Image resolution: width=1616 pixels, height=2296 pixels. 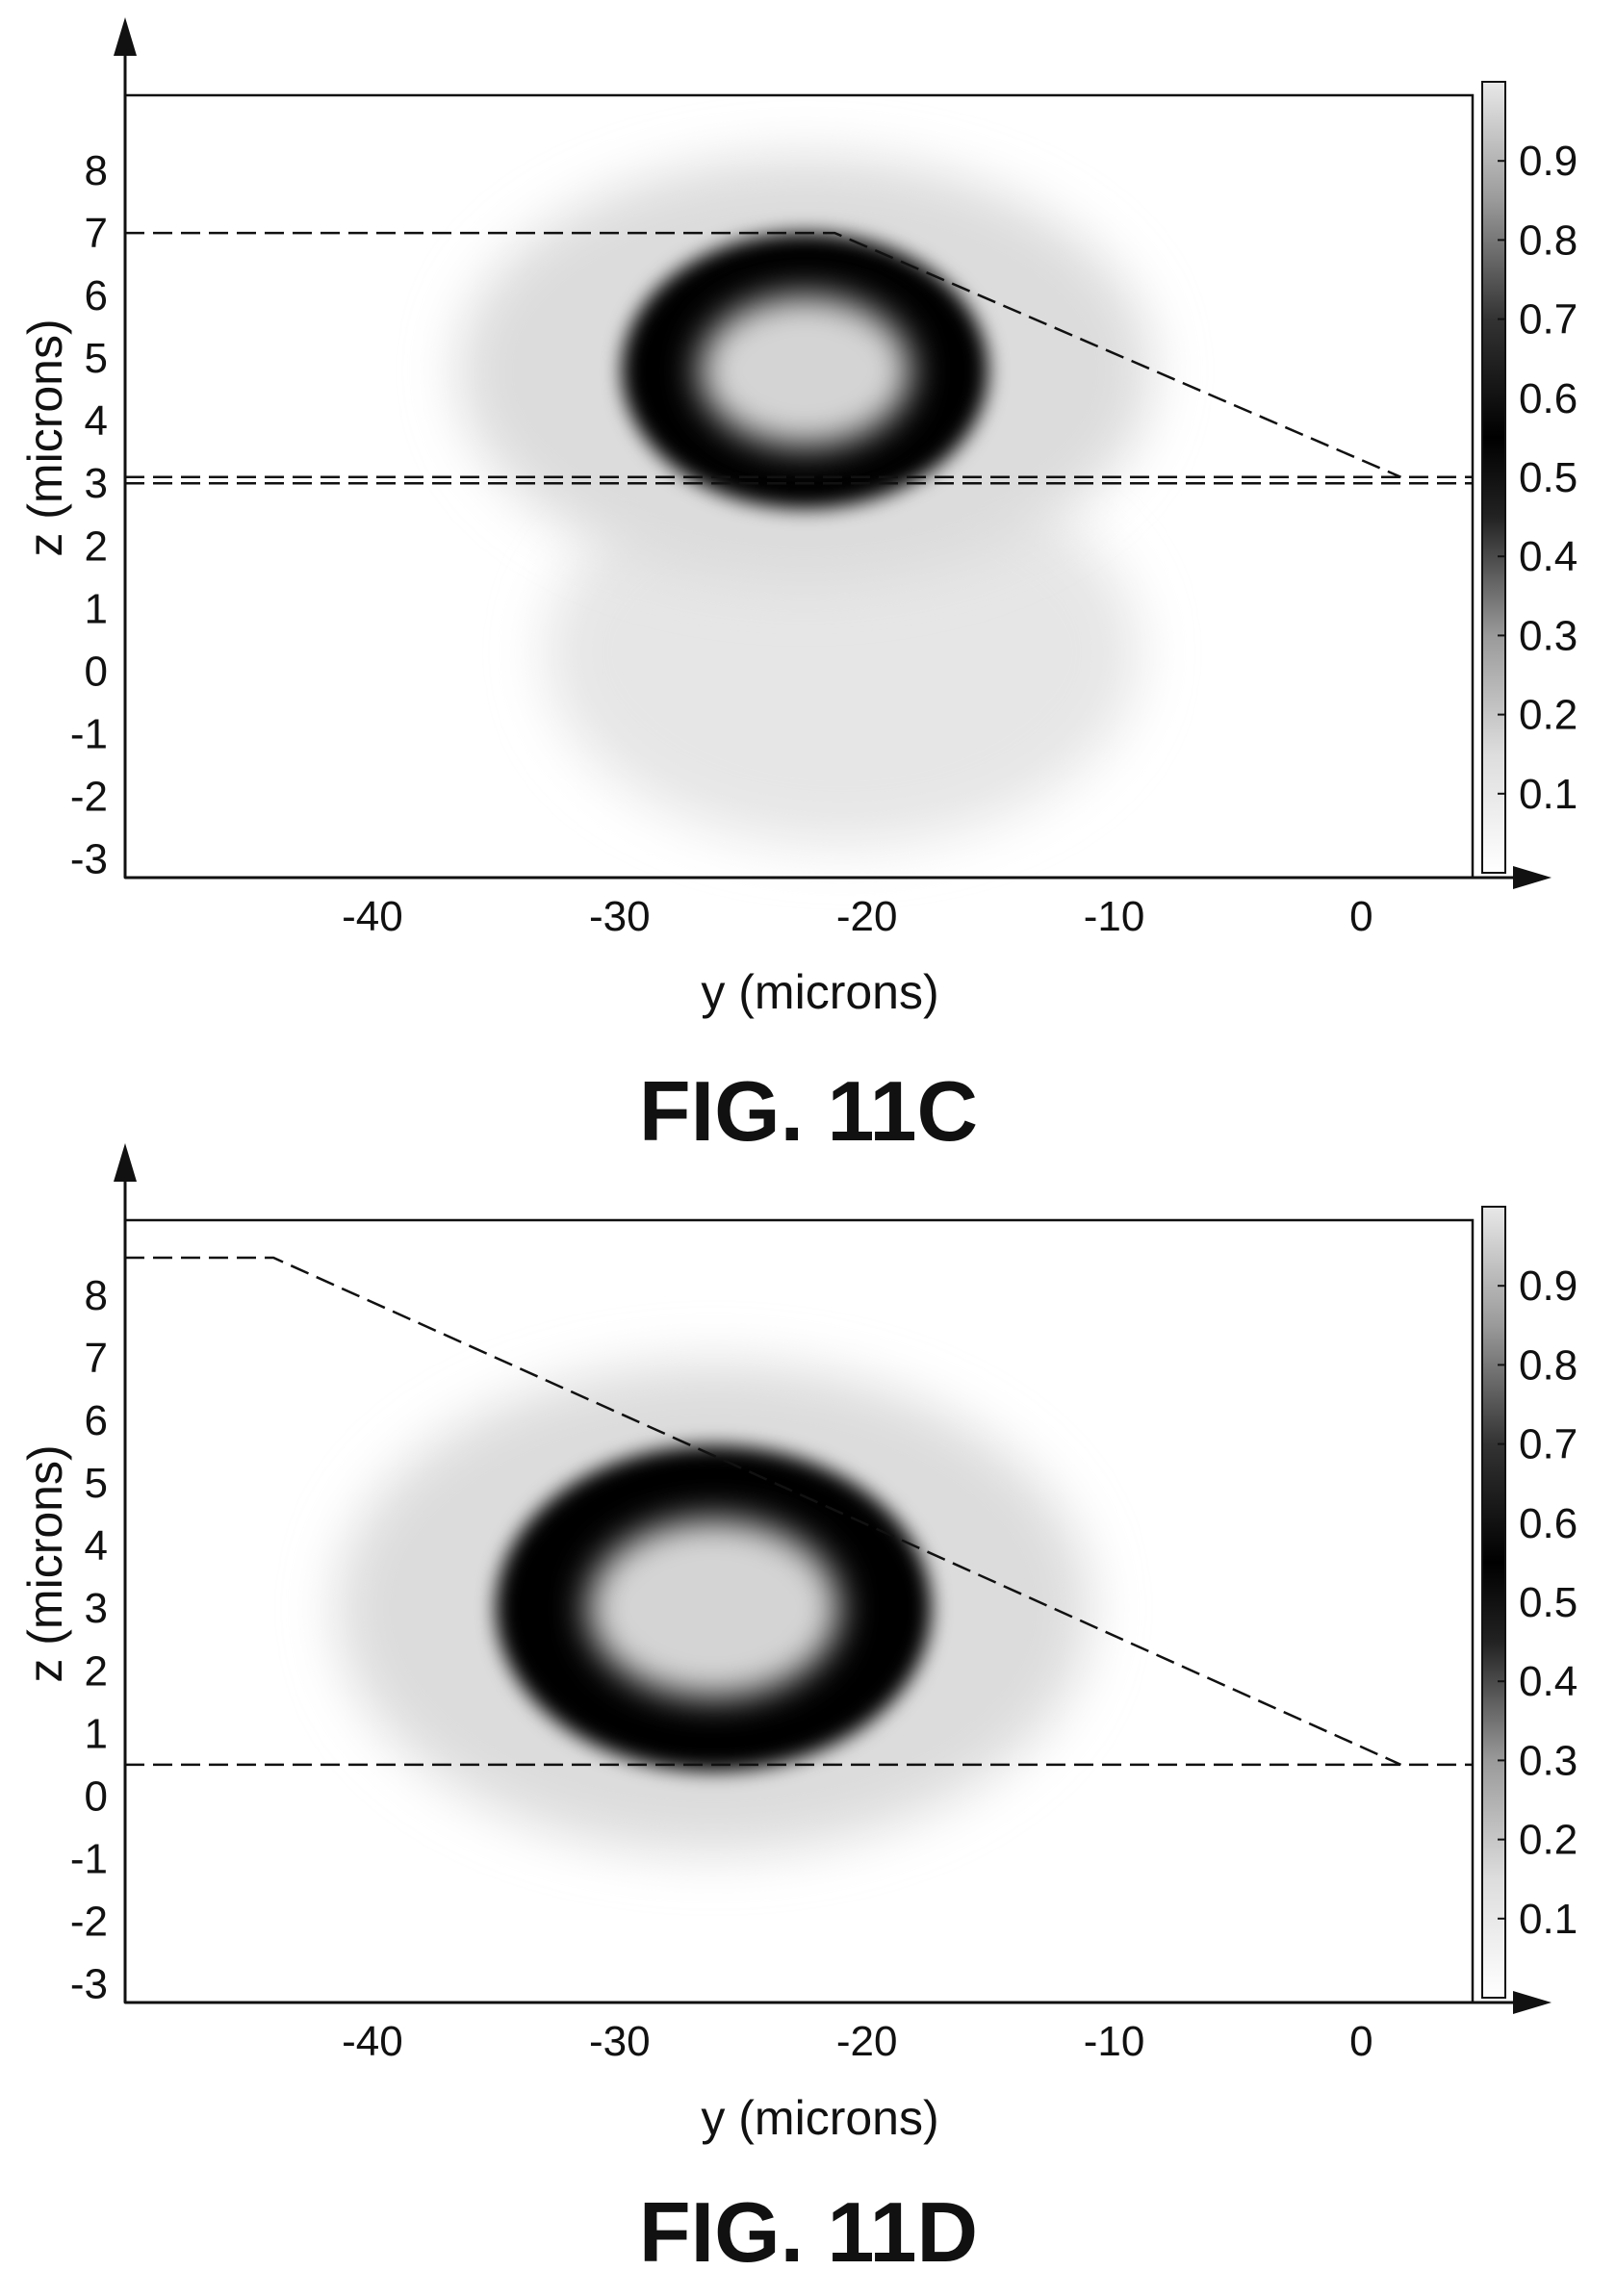 I want to click on colorbar-ticks-11d: 0.9 0.8 0.7 0.6 0.5 0.4 0.3 0.2 0.1, so click(x=1538, y=1603).